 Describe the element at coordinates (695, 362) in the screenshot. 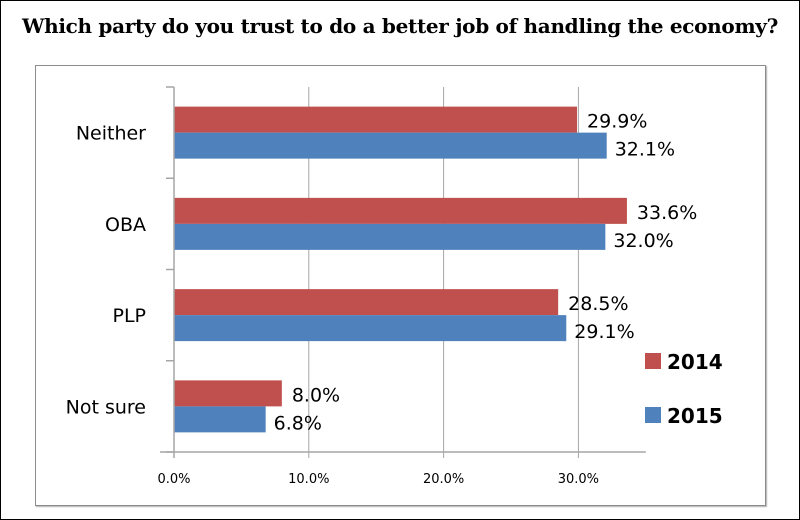

I see `legend-label-2014: 2014` at that location.